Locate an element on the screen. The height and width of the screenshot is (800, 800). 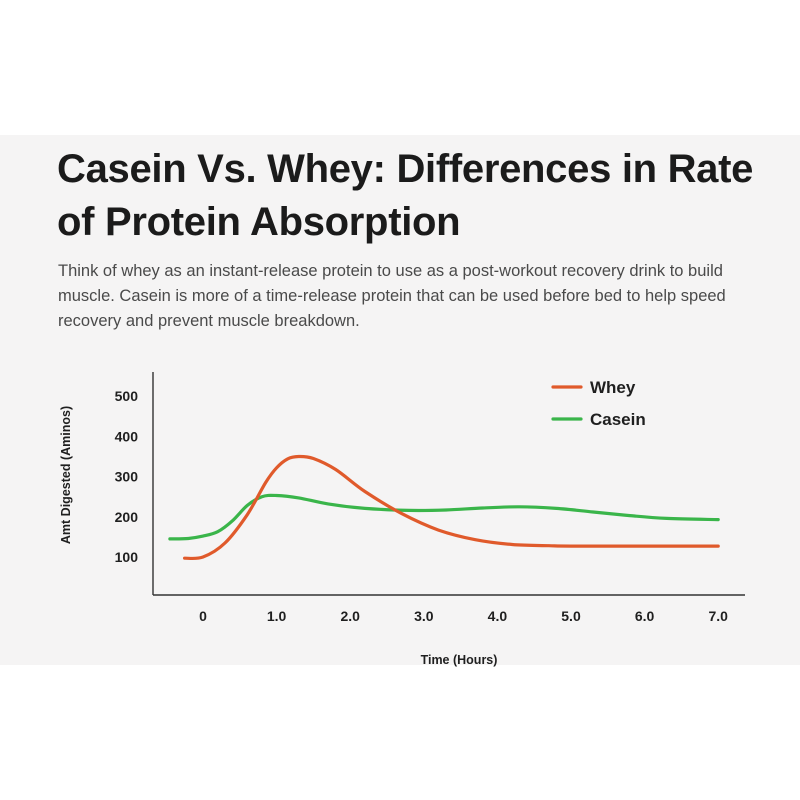
x-tick-label: 0 is located at coordinates (203, 616).